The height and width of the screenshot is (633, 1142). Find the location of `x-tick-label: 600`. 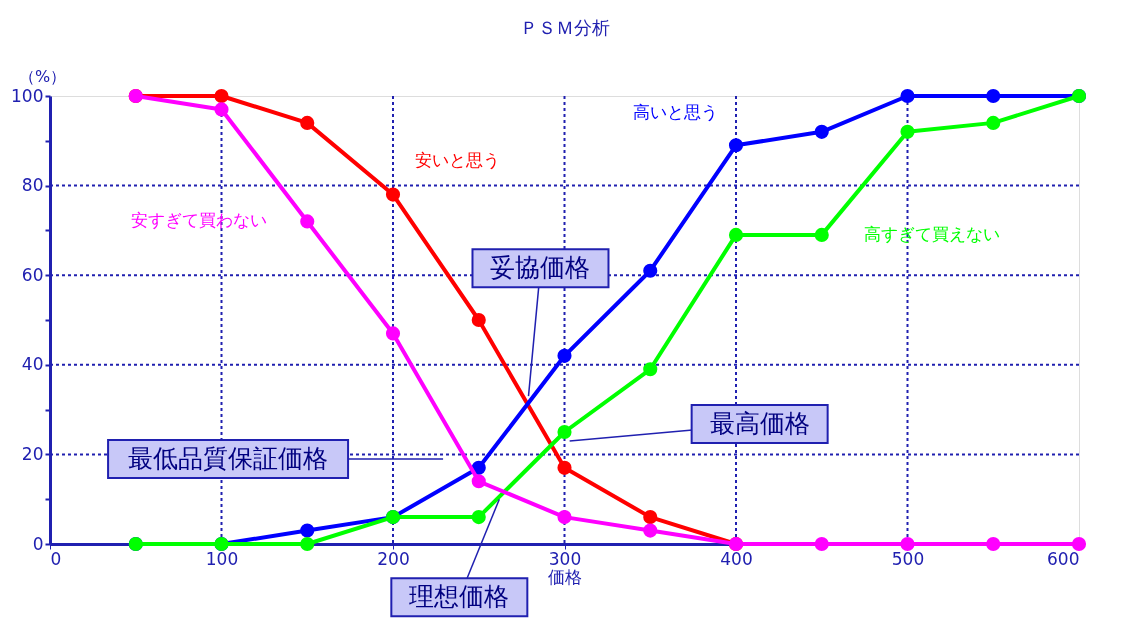

x-tick-label: 600 is located at coordinates (1063, 558).